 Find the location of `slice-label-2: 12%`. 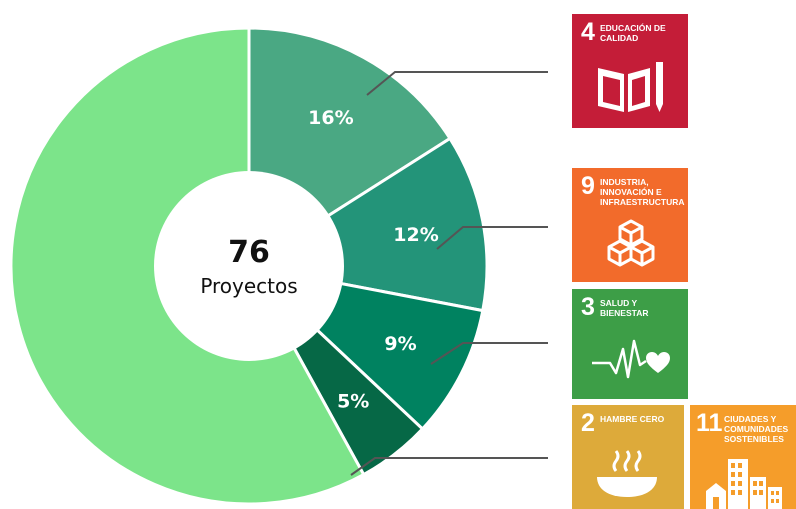

slice-label-2: 12% is located at coordinates (415, 235).